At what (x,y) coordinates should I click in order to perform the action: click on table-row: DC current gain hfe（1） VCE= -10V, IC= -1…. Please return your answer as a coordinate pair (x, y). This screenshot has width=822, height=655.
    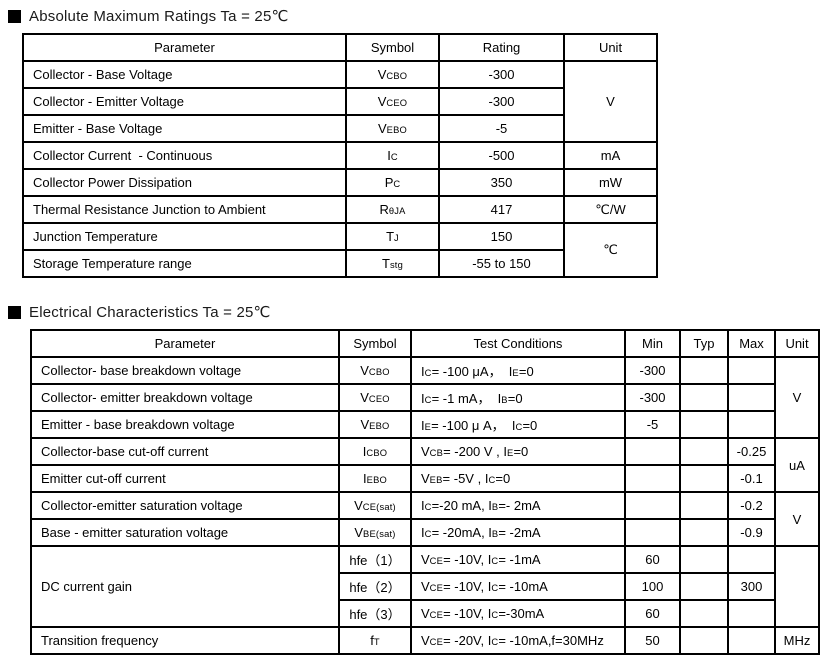
    Looking at the image, I should click on (425, 586).